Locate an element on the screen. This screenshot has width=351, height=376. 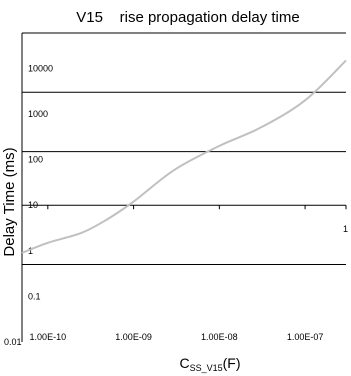
y-tick-label: 10 is located at coordinates (33, 205).